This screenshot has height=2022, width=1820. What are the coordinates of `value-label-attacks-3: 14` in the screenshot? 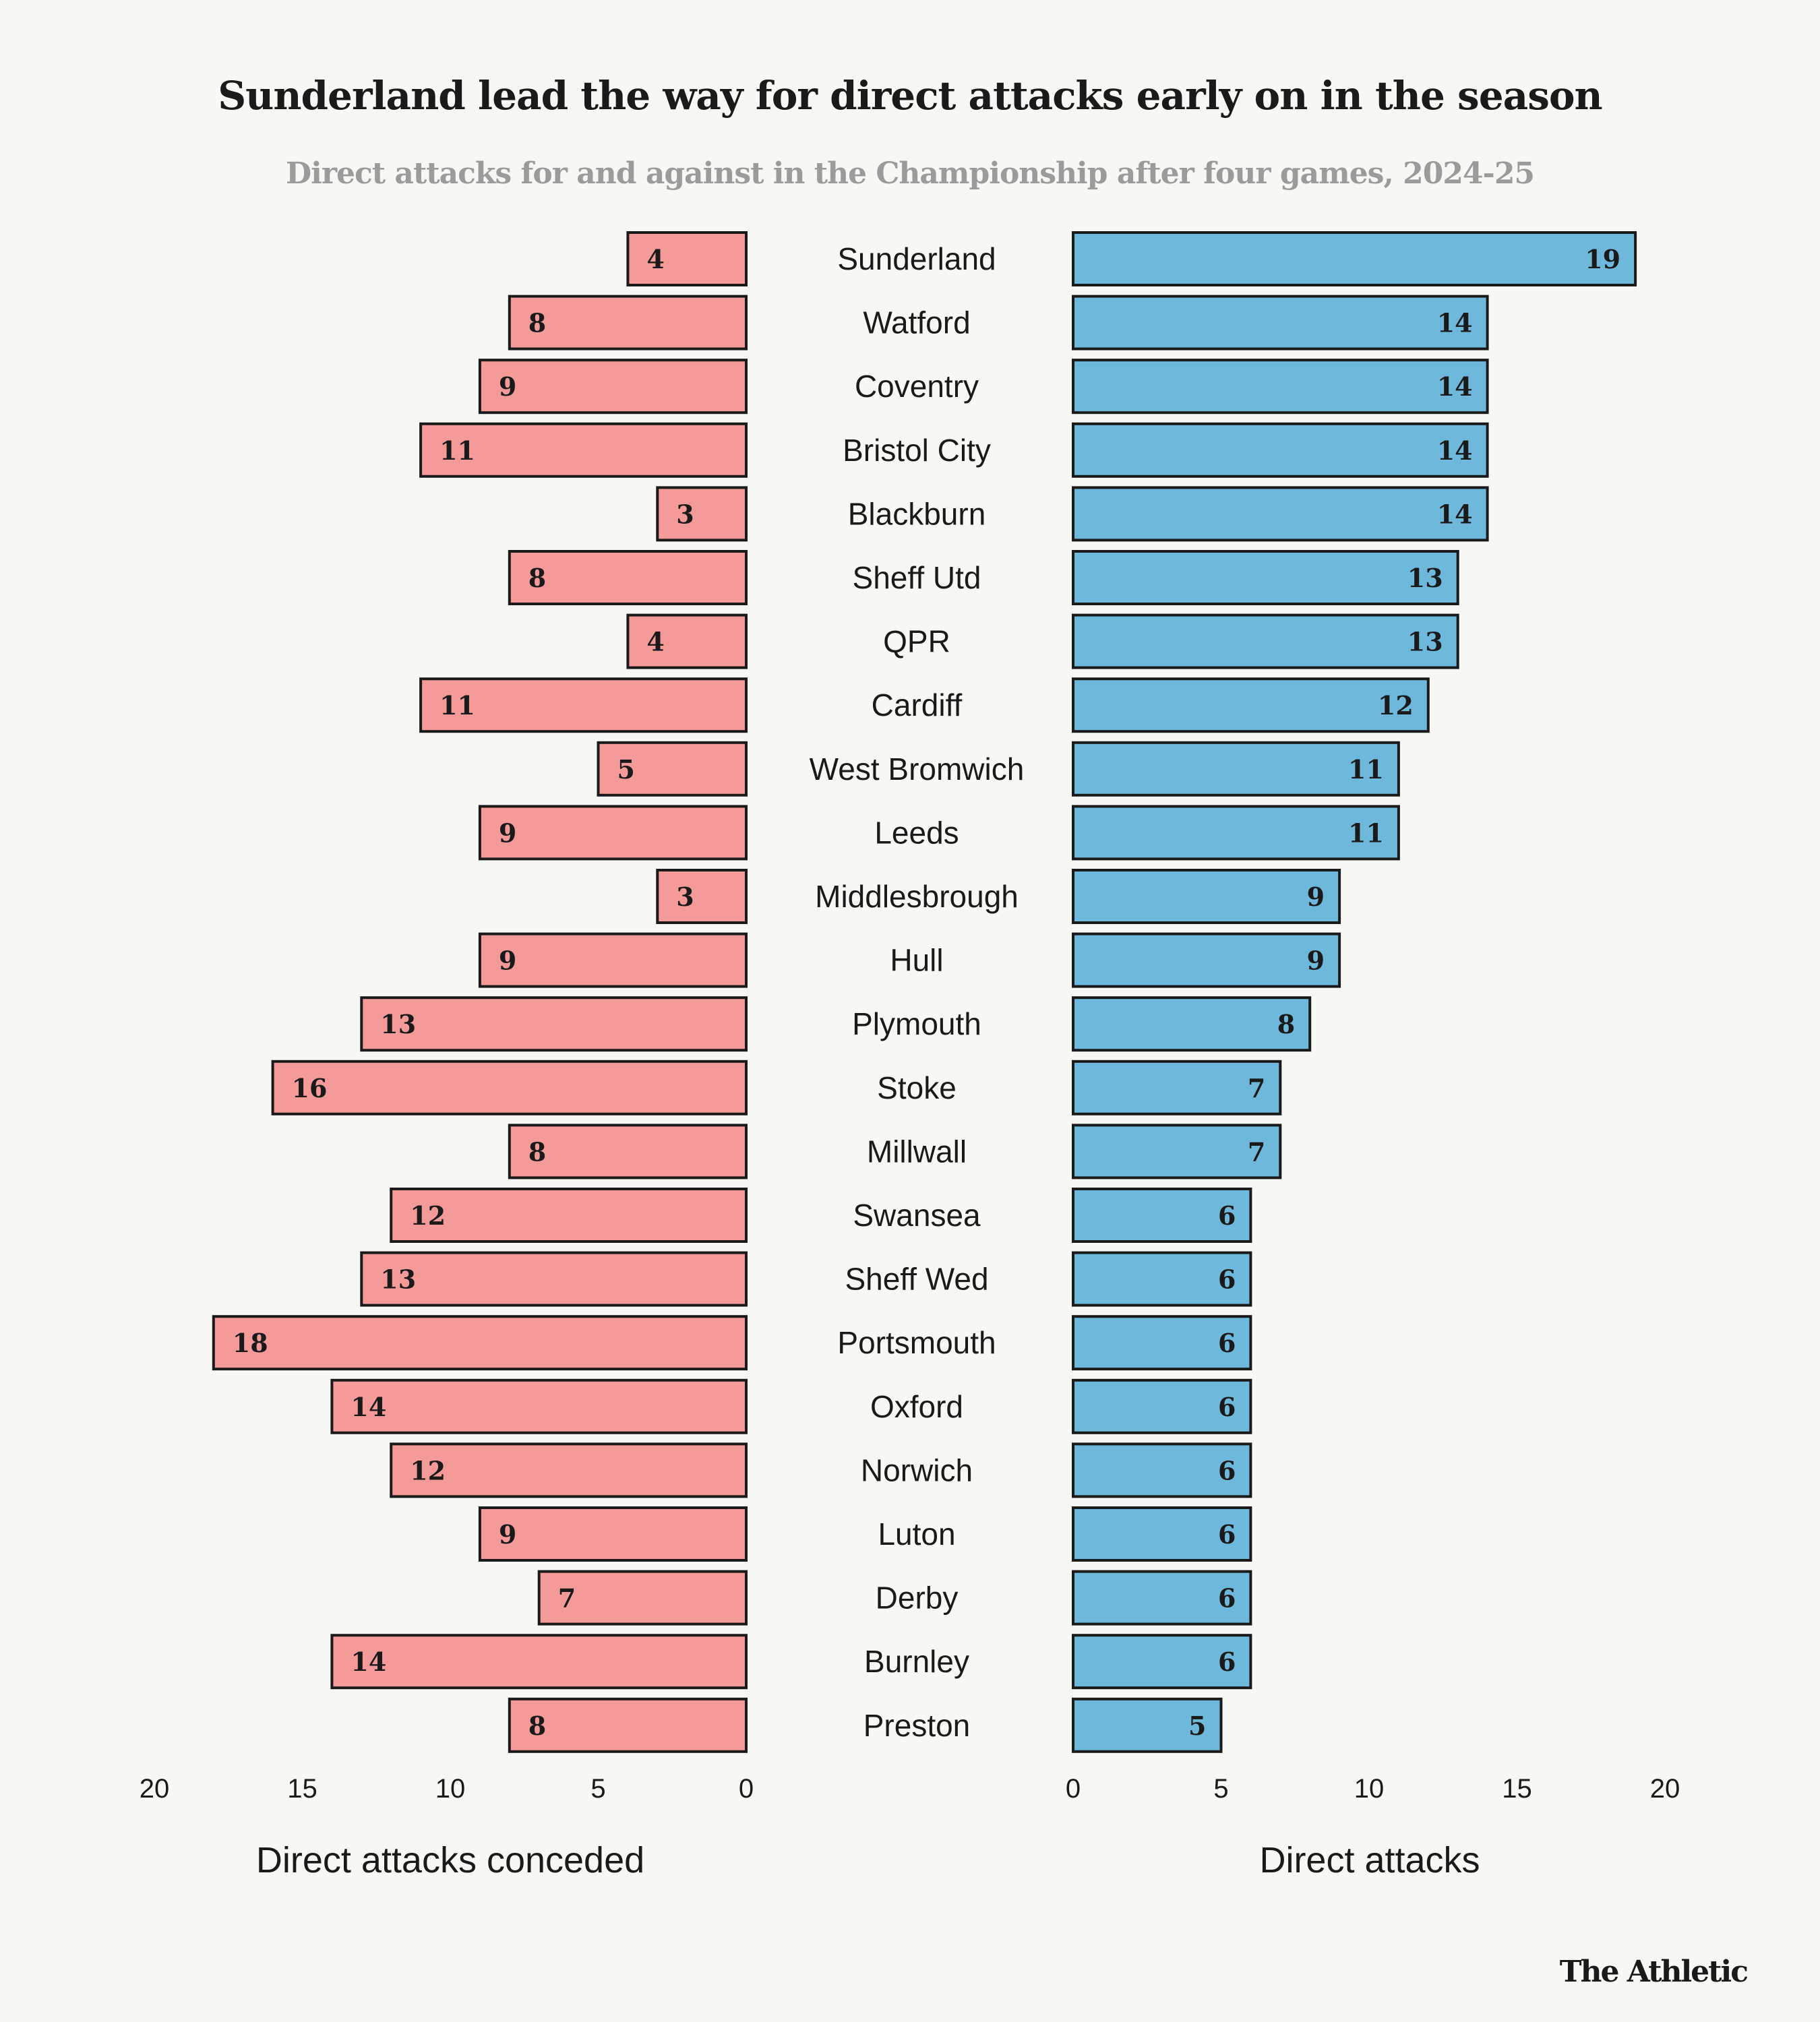 It's located at (1455, 451).